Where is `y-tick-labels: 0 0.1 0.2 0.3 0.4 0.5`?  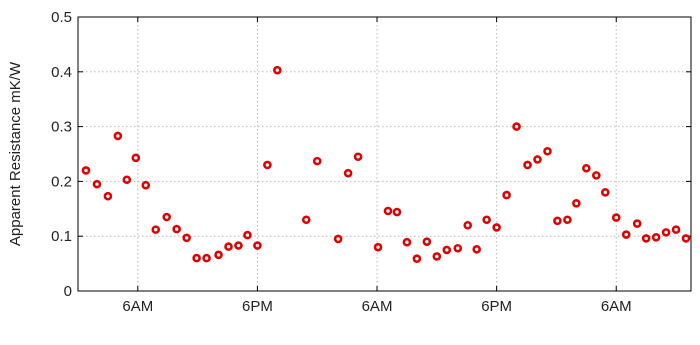
y-tick-labels: 0 0.1 0.2 0.3 0.4 0.5 is located at coordinates (61, 154).